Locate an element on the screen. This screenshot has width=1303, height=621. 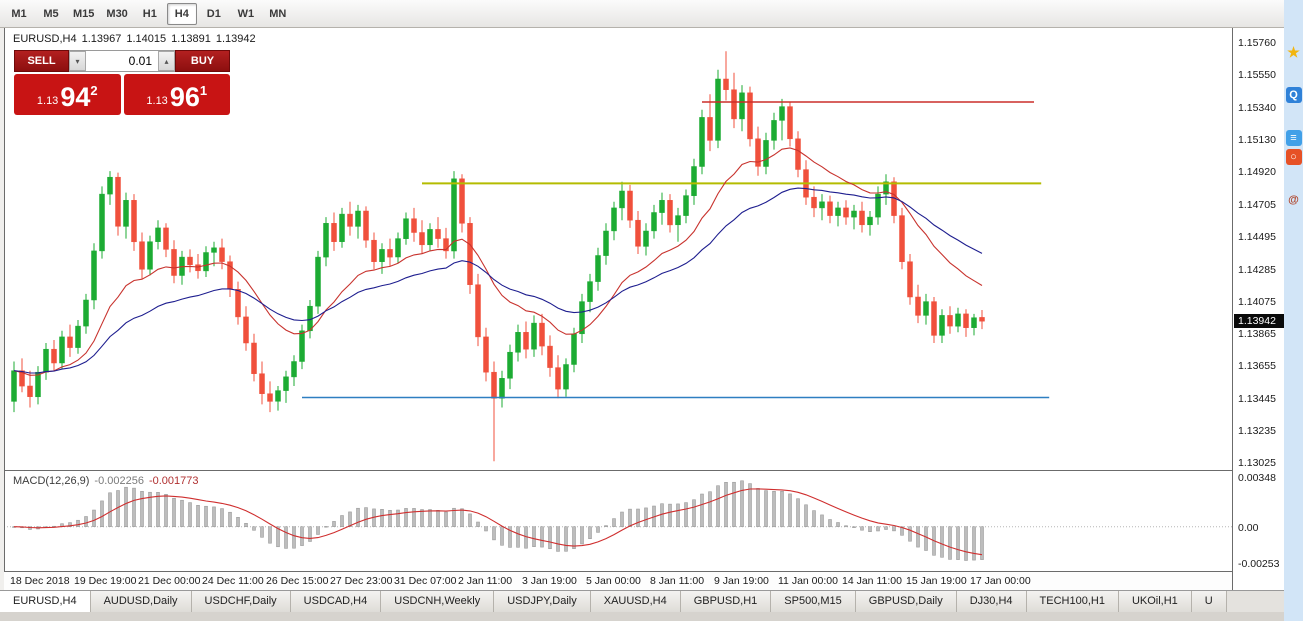
buy-button: BUY is located at coordinates (202, 61).